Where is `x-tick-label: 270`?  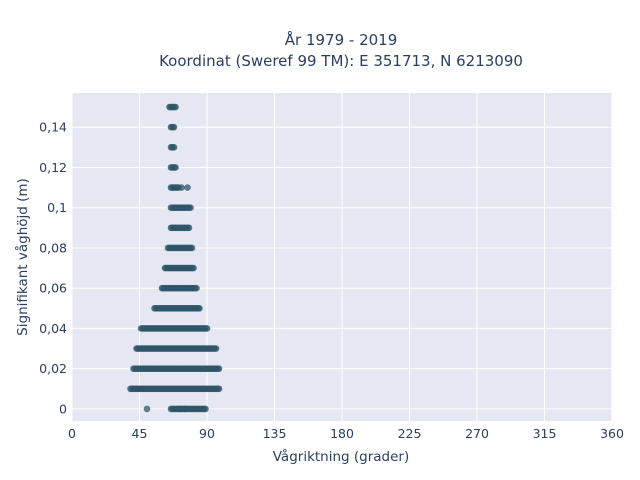 x-tick-label: 270 is located at coordinates (477, 433).